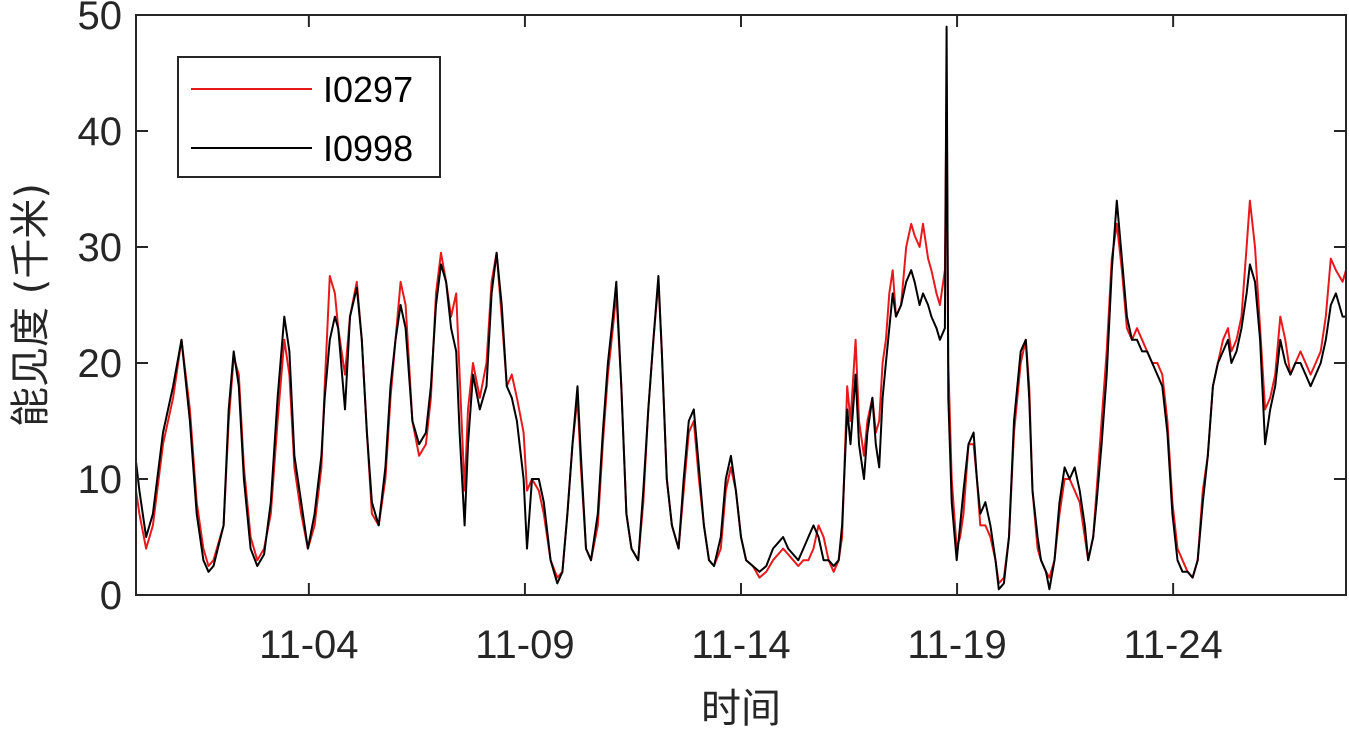 The height and width of the screenshot is (731, 1349). What do you see at coordinates (368, 148) in the screenshot?
I see `legend-label-i0998: I0998` at bounding box center [368, 148].